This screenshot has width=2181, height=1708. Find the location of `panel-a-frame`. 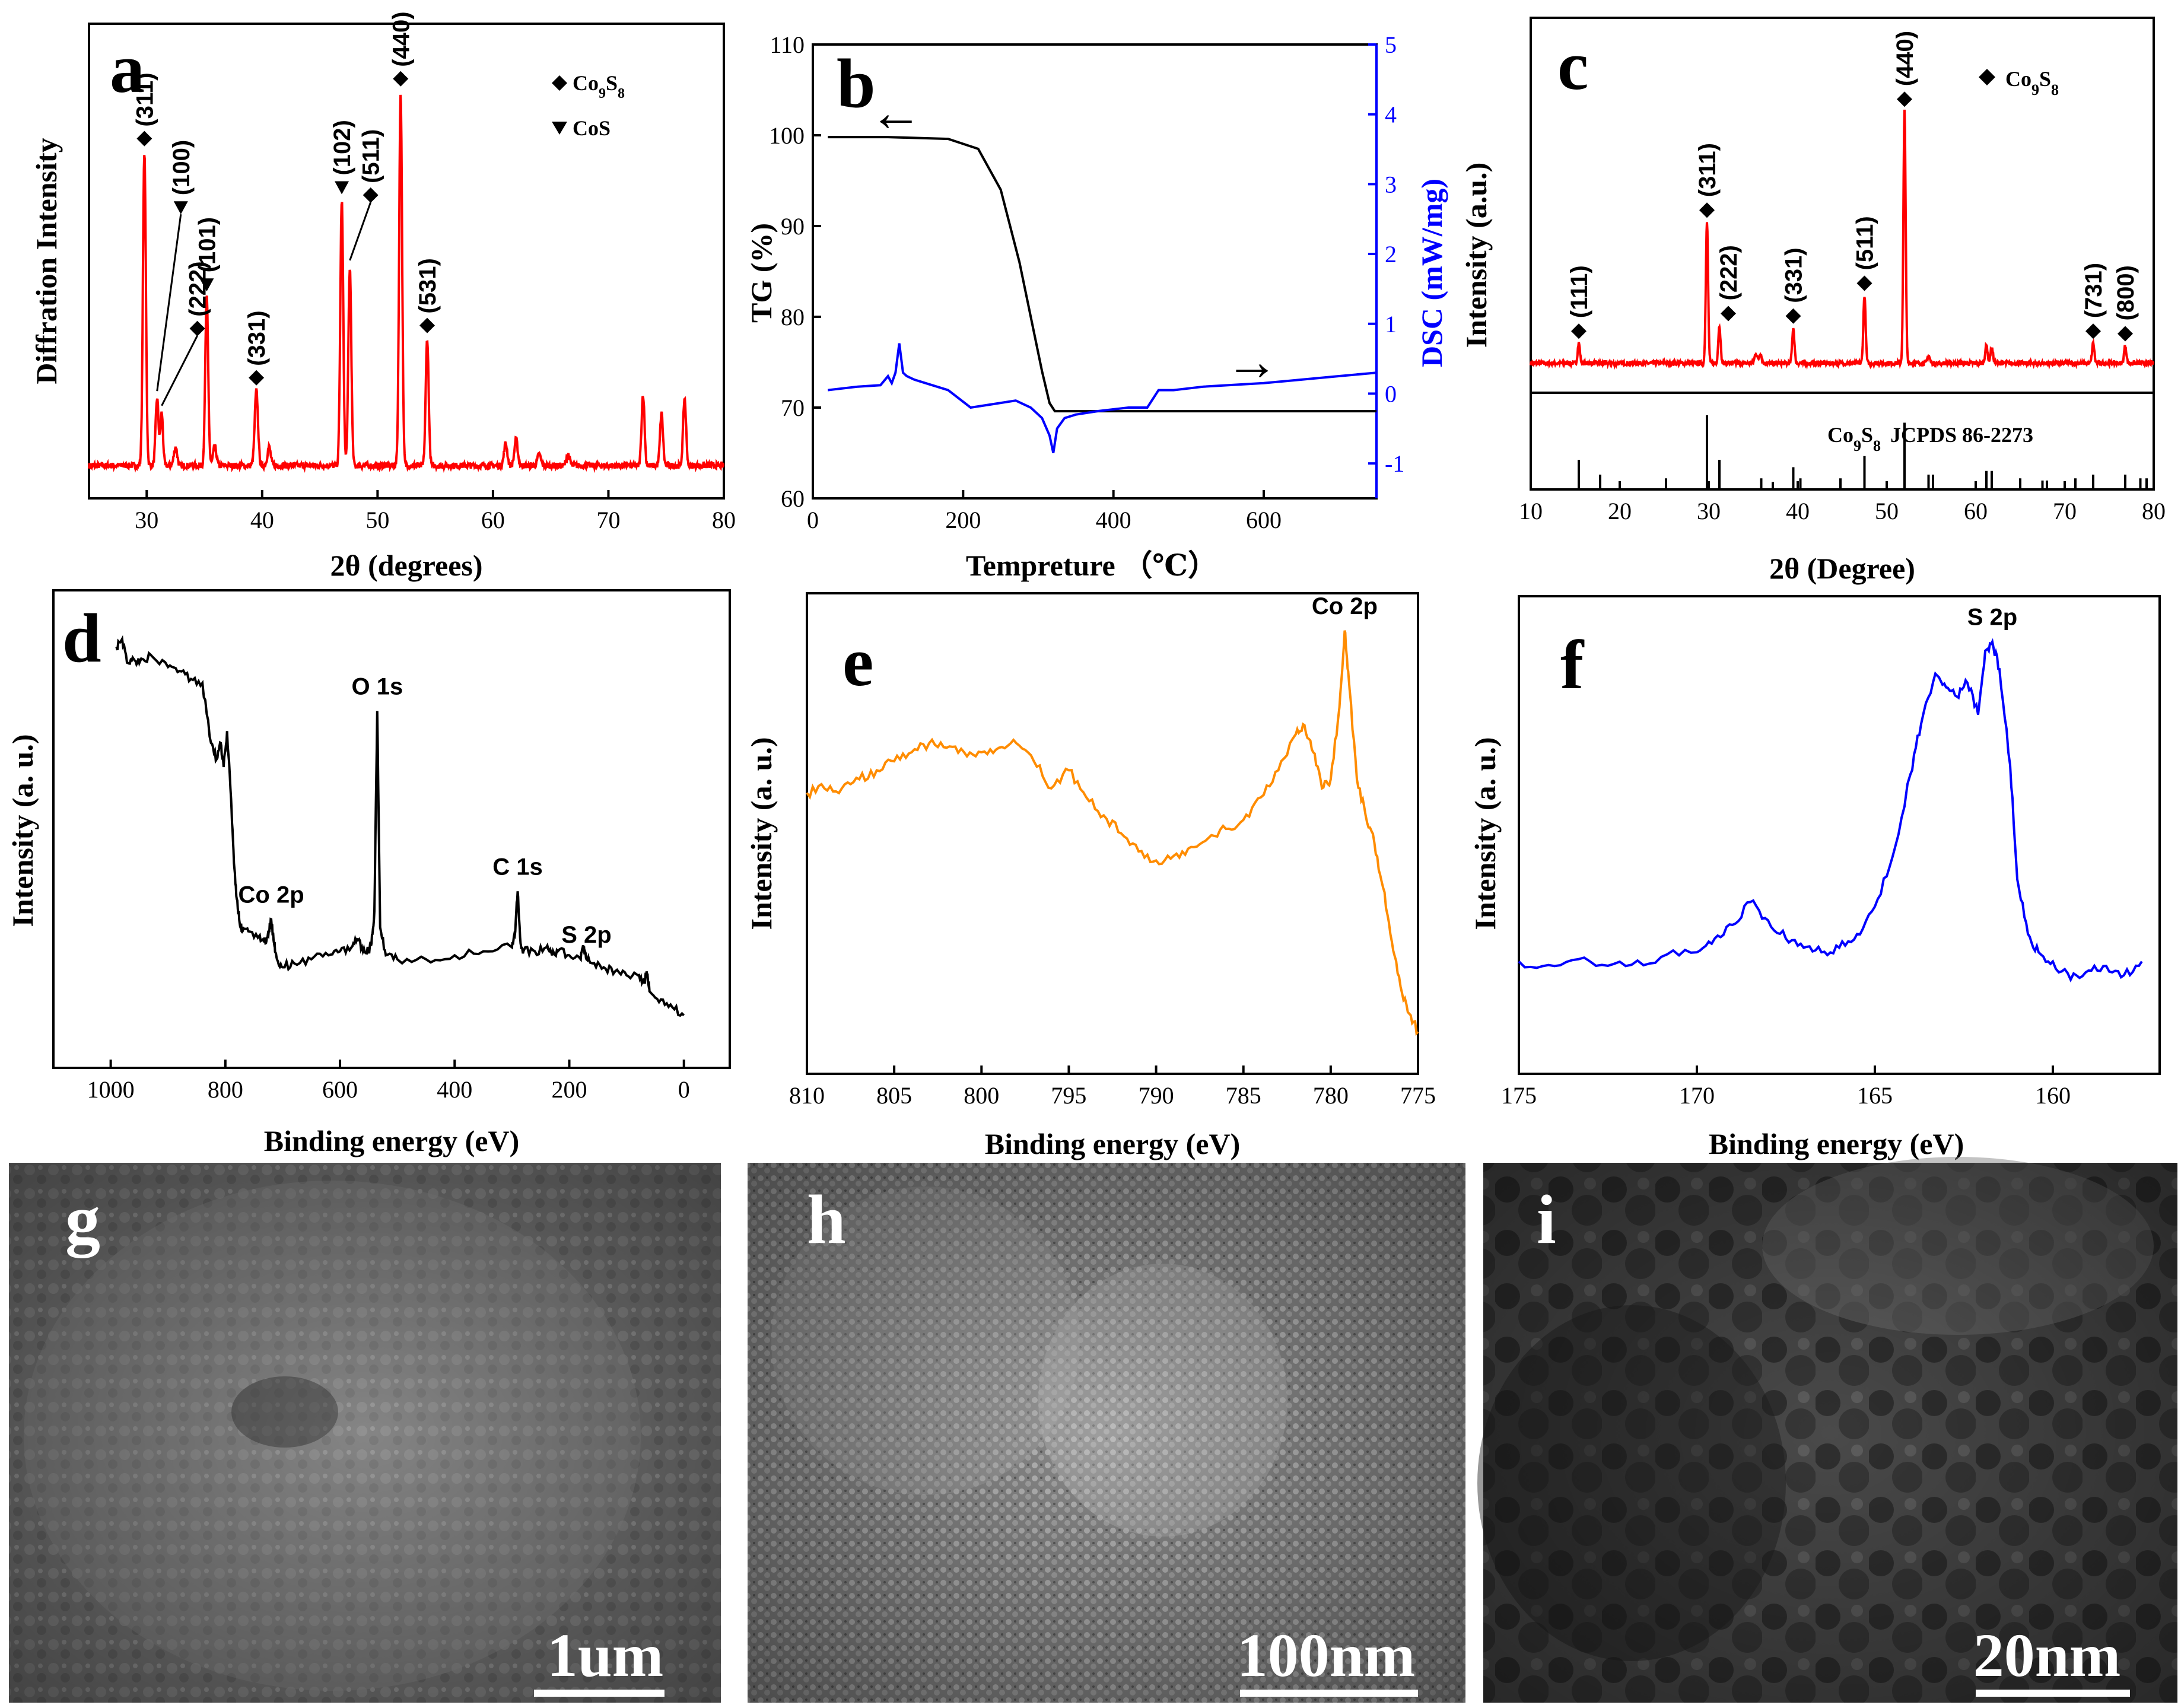

panel-a-frame is located at coordinates (406, 261).